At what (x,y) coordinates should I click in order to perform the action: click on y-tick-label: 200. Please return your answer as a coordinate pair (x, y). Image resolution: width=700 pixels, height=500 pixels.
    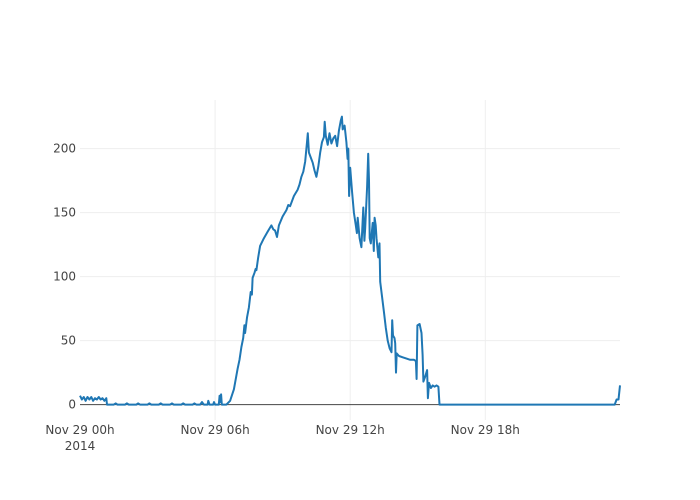
    Looking at the image, I should click on (64, 149).